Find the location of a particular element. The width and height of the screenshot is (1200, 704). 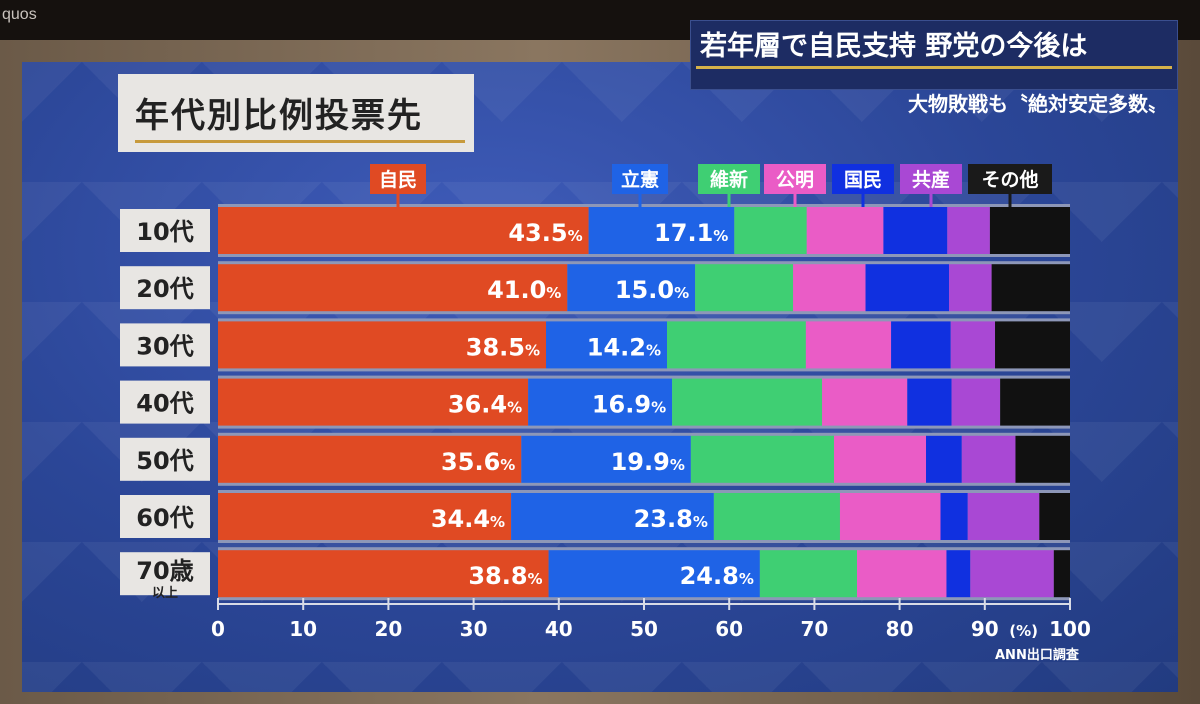

x-tick-label: 60 is located at coordinates (729, 629).